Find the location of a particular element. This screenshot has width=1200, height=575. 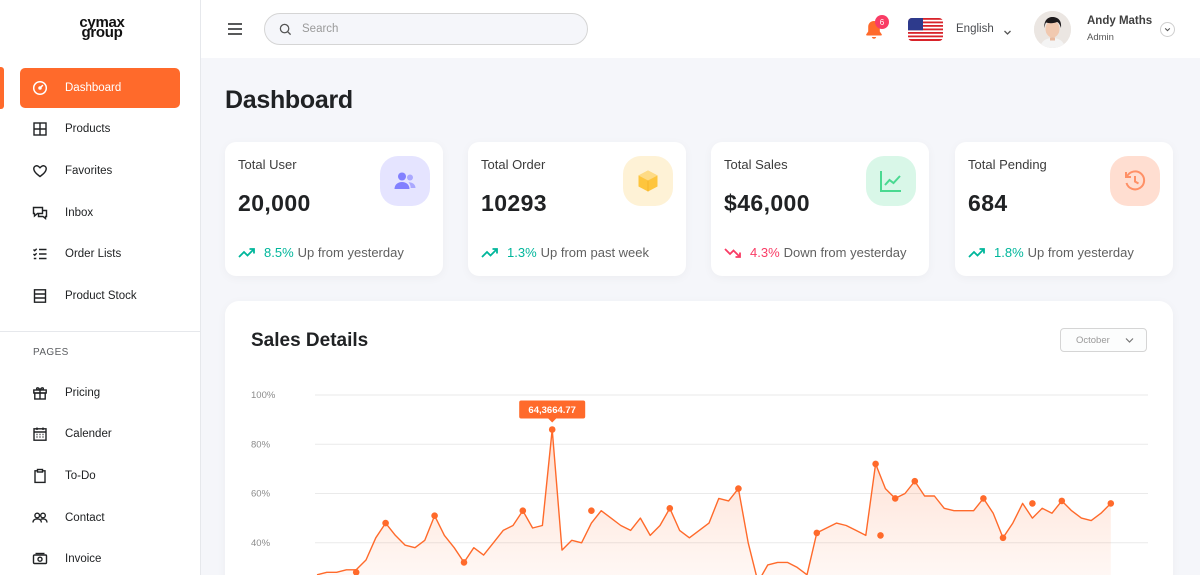

page-title: Dashboard is located at coordinates (289, 100).